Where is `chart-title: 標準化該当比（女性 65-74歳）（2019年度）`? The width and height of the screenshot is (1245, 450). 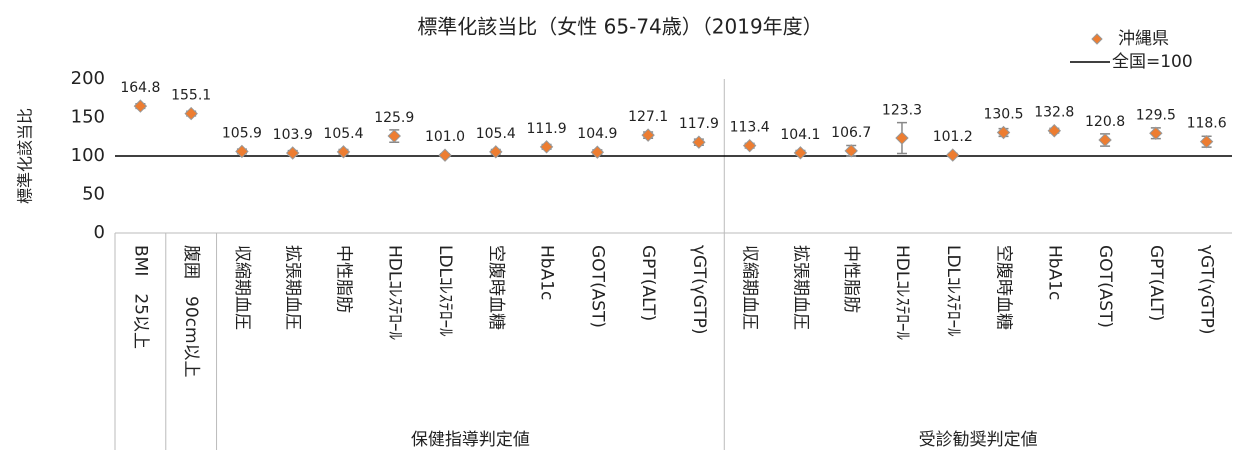
chart-title: 標準化該当比（女性 65-74歳）（2019年度） is located at coordinates (619, 27).